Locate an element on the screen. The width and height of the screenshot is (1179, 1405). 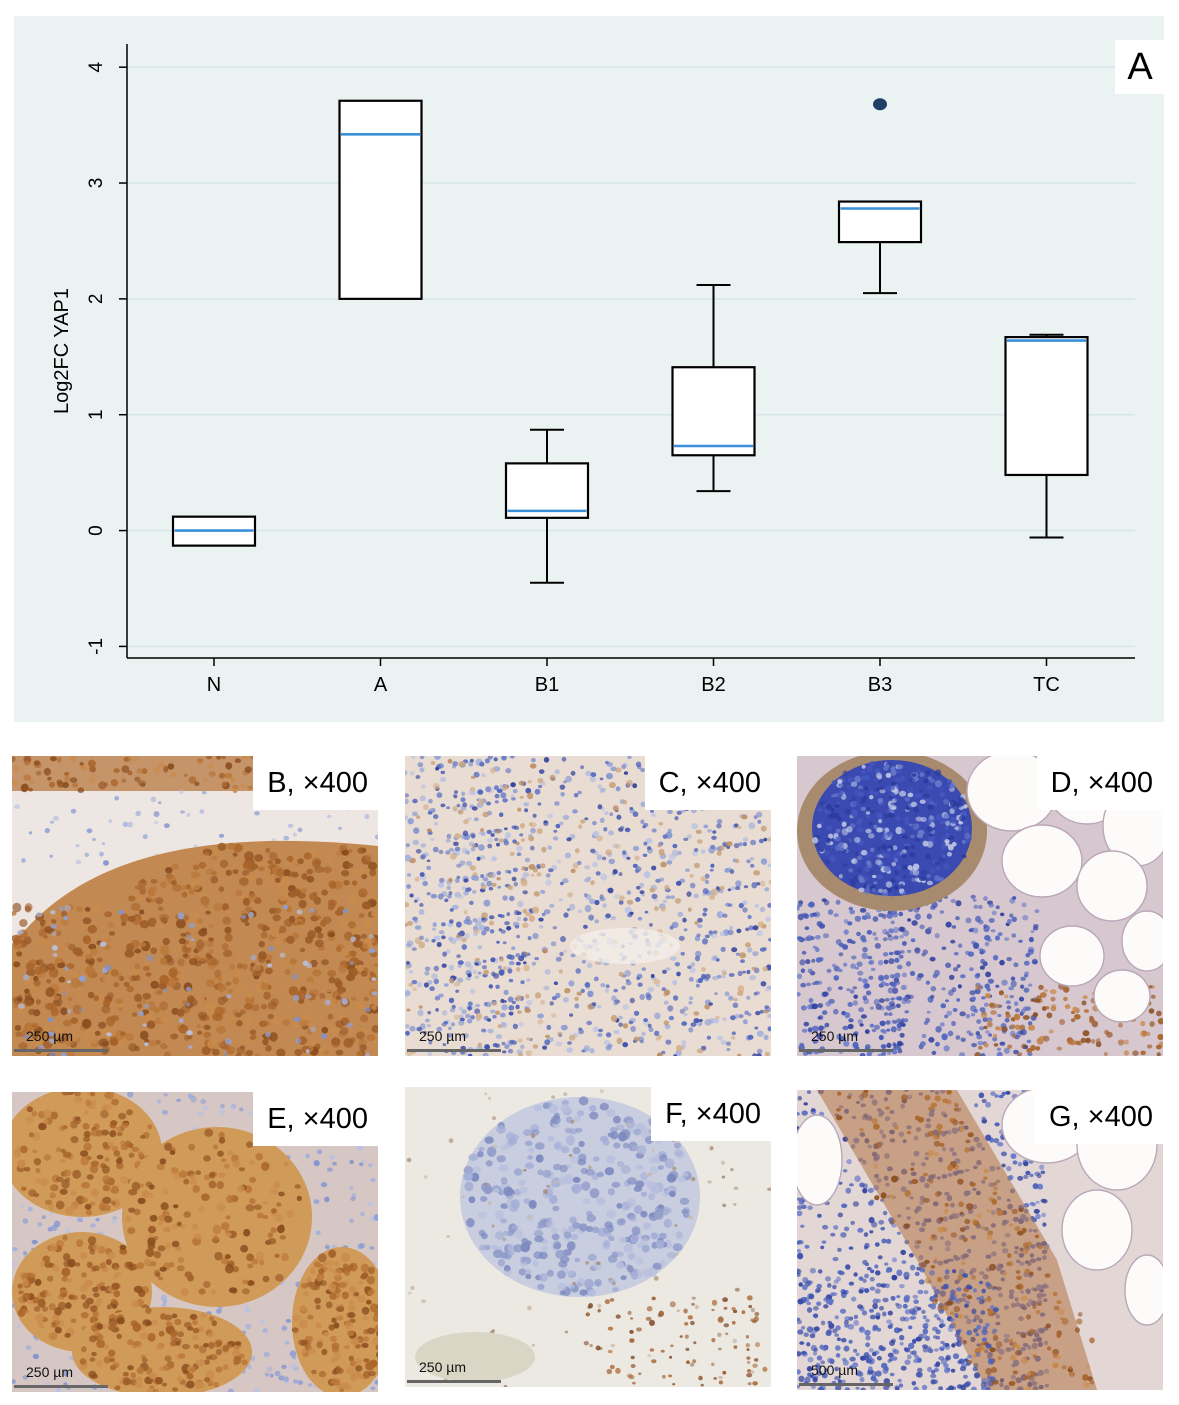
micrograph-e: E, ×400 250 µm is located at coordinates (195, 1242).